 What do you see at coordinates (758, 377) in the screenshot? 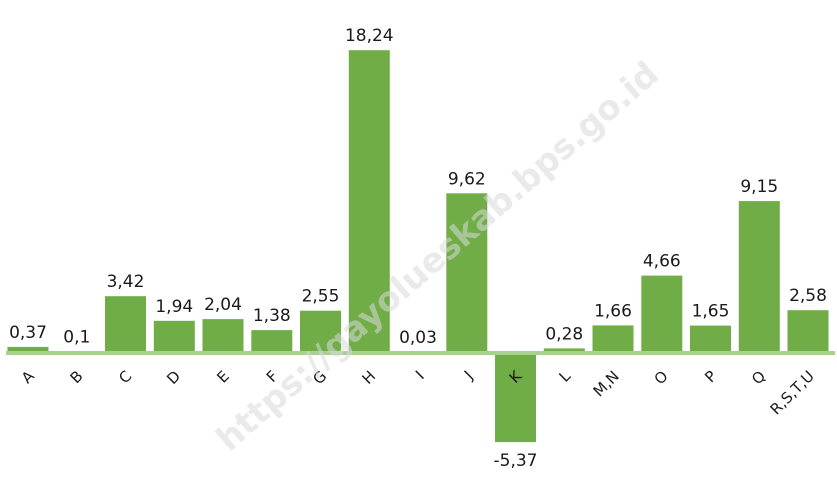
I see `category-label: Q` at bounding box center [758, 377].